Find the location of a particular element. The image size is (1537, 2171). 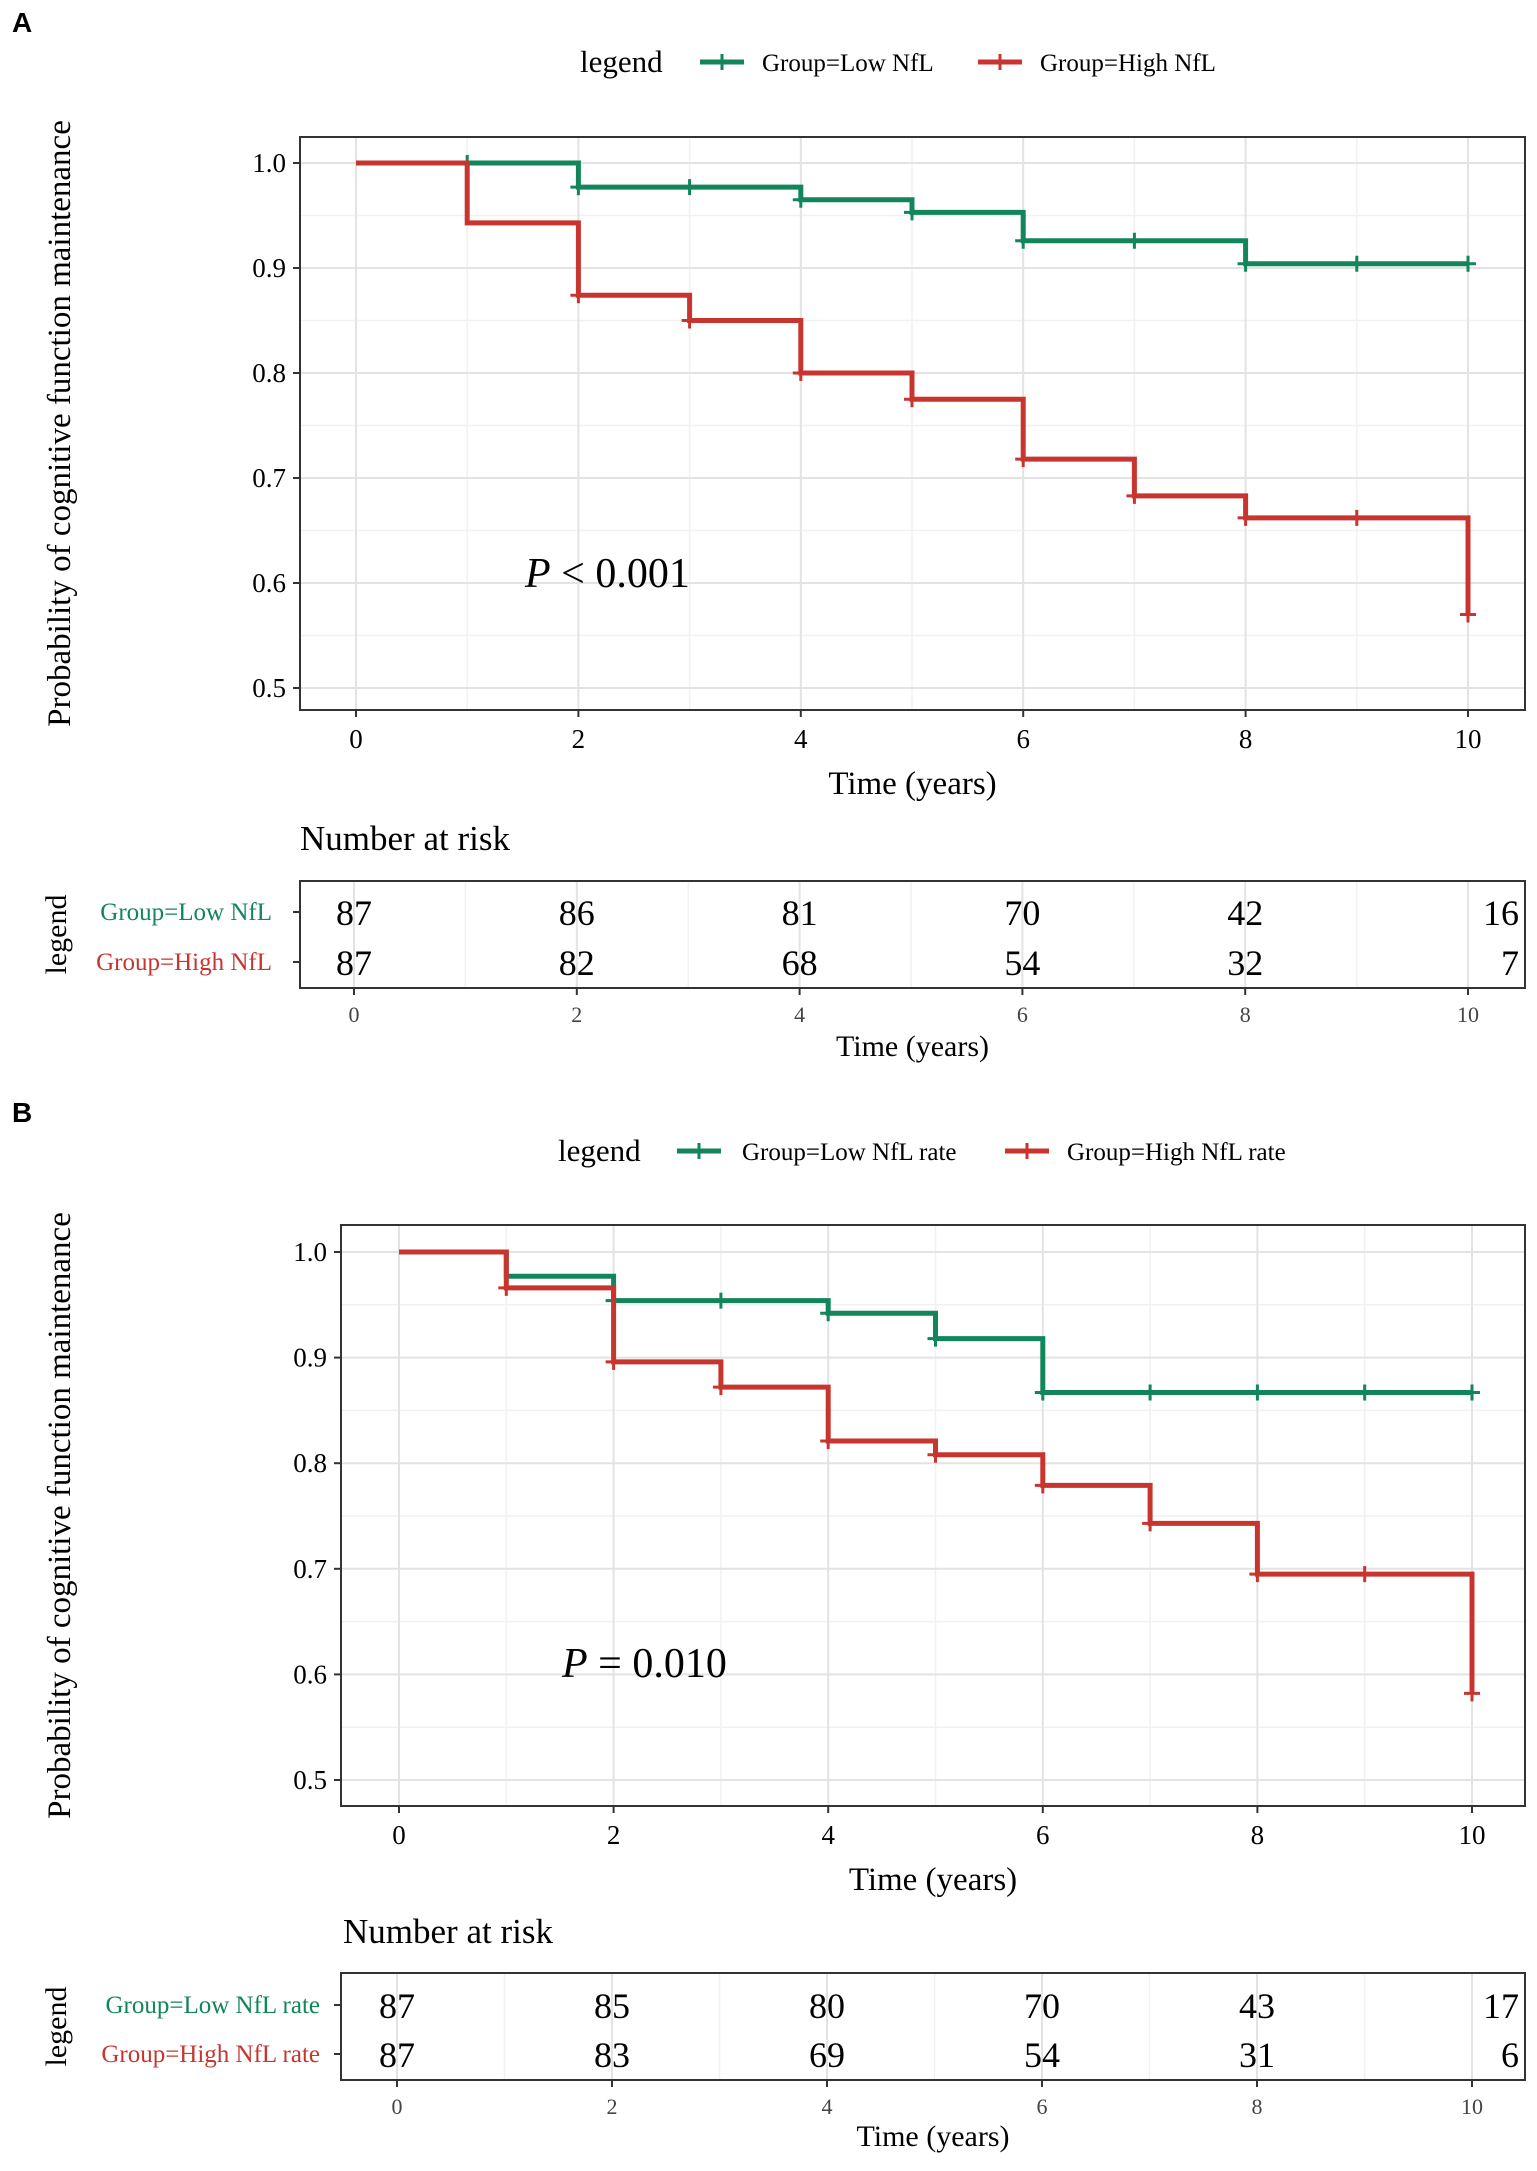

x-tick-label: 2 is located at coordinates (614, 1835).